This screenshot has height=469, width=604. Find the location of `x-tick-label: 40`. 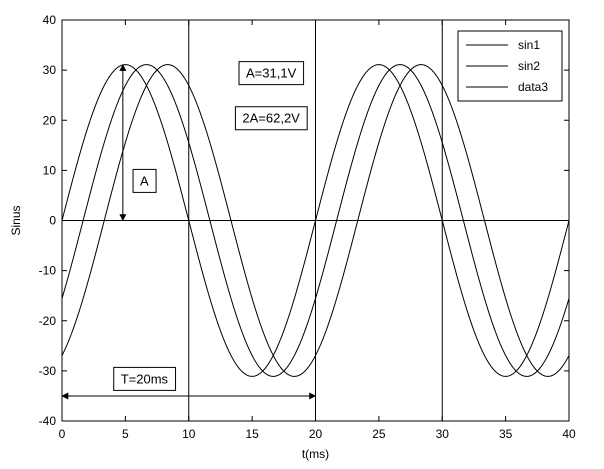

x-tick-label: 40 is located at coordinates (569, 434).